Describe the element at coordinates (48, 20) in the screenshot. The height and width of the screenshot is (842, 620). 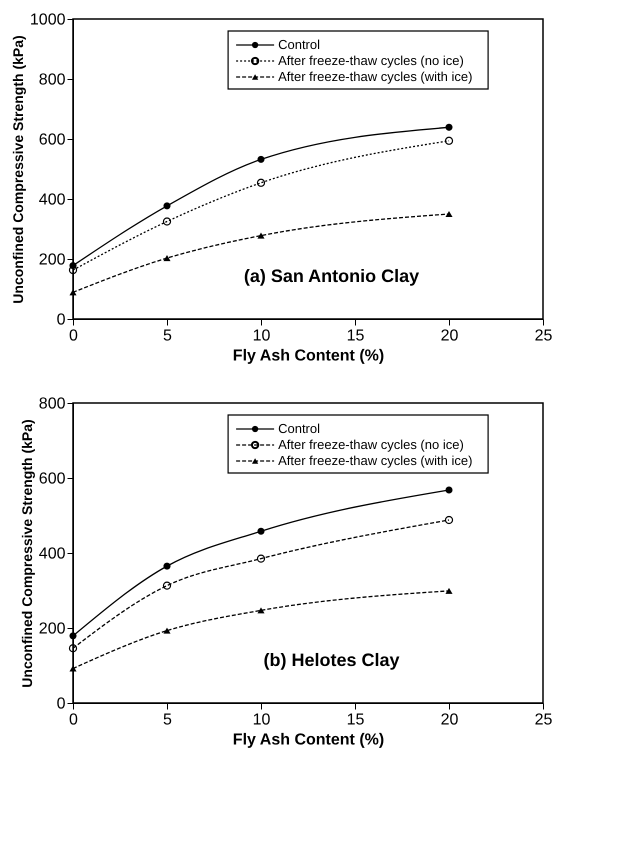
I see `y-tick-label: 1000` at that location.